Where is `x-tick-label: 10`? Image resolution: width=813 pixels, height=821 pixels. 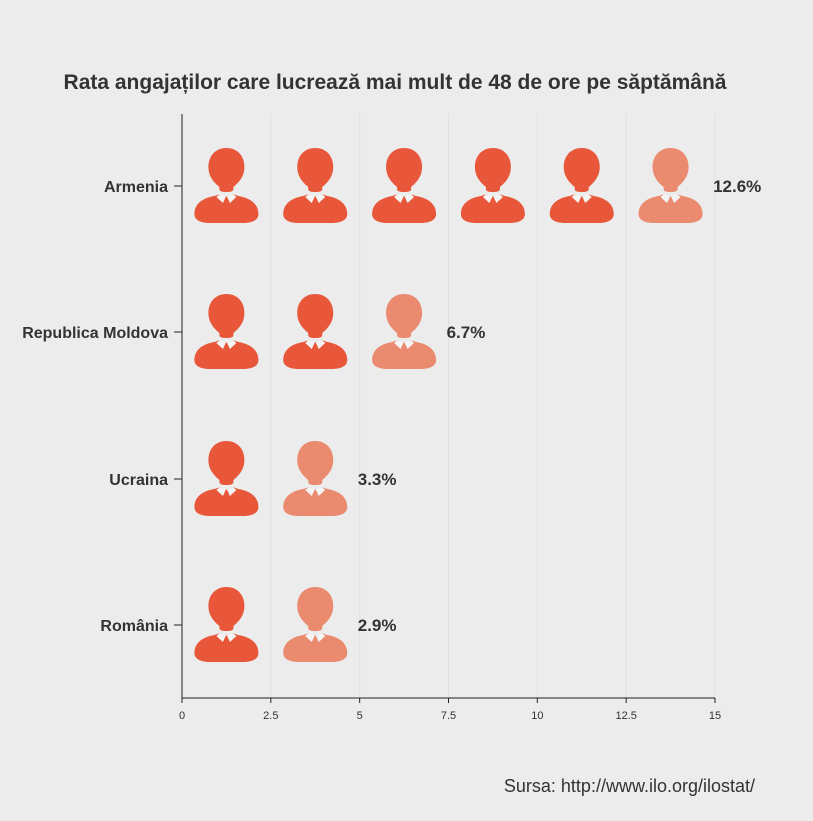
x-tick-label: 10 is located at coordinates (537, 716).